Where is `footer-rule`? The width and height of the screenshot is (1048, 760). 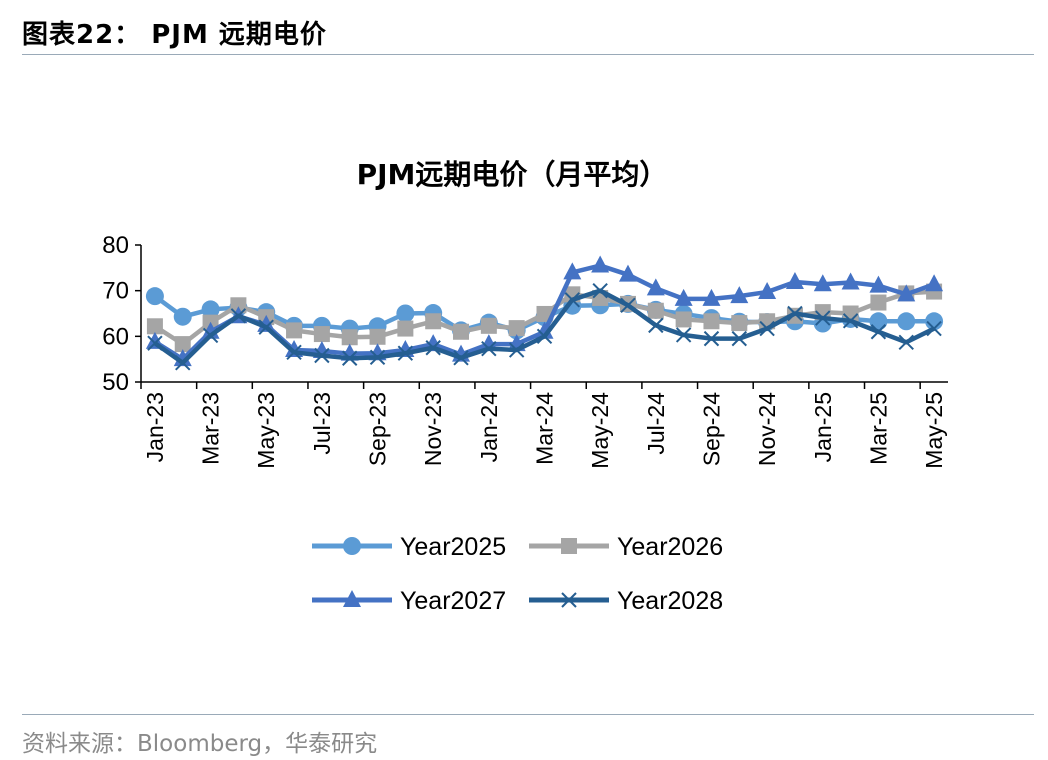
footer-rule is located at coordinates (528, 714).